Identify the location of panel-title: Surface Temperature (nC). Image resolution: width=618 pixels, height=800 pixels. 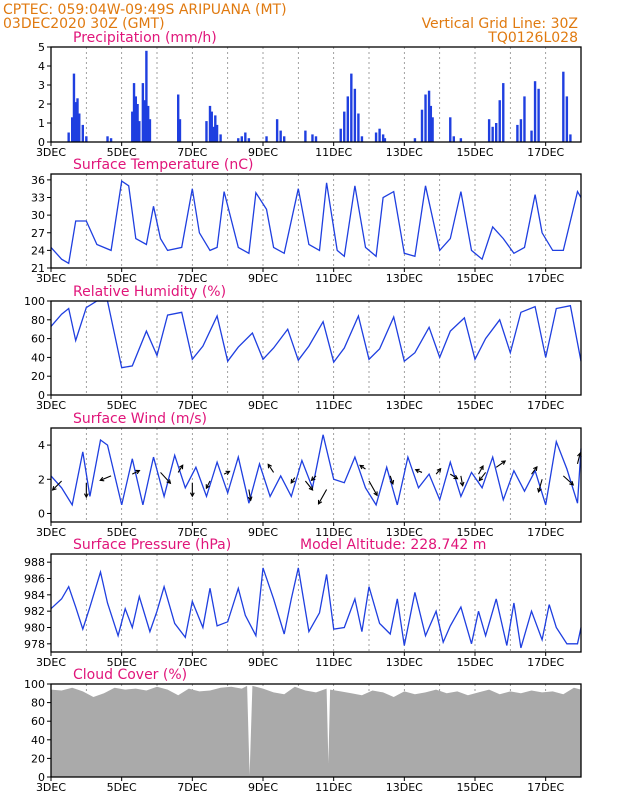
(163, 165).